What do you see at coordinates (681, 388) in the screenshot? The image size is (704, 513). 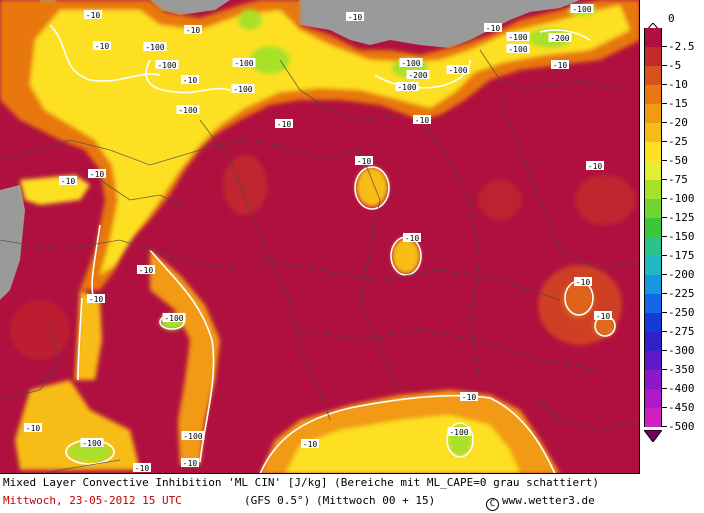 I see `legend-label: -400` at bounding box center [681, 388].